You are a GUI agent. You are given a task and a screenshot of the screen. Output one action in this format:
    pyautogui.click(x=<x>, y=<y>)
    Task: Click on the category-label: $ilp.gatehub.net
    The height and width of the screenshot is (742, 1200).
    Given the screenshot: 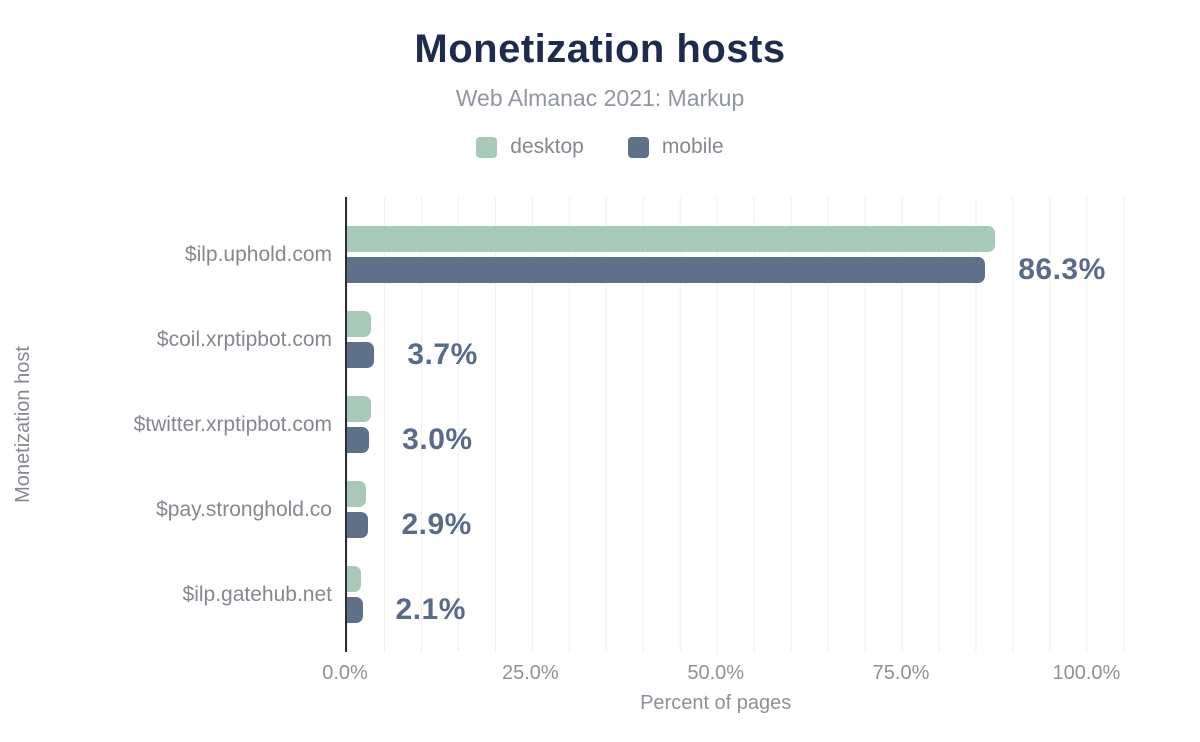 What is the action you would take?
    pyautogui.click(x=257, y=594)
    